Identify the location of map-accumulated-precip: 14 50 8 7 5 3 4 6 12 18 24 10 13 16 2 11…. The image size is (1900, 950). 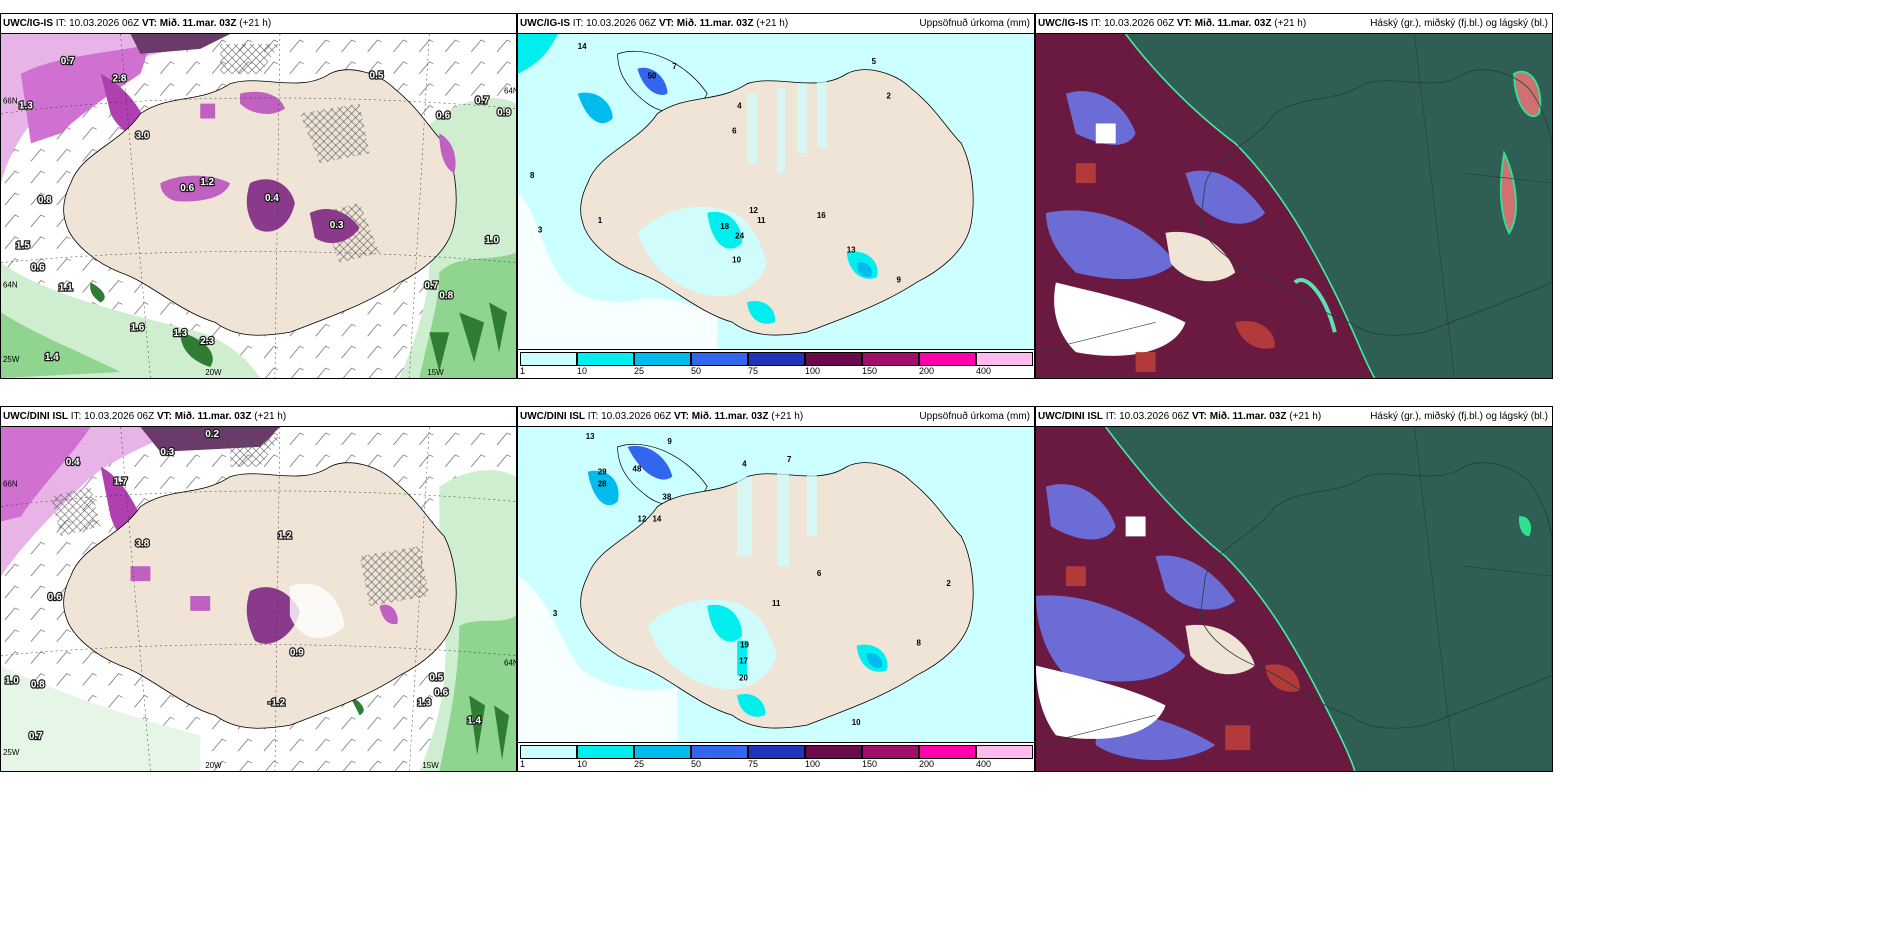
(776, 192).